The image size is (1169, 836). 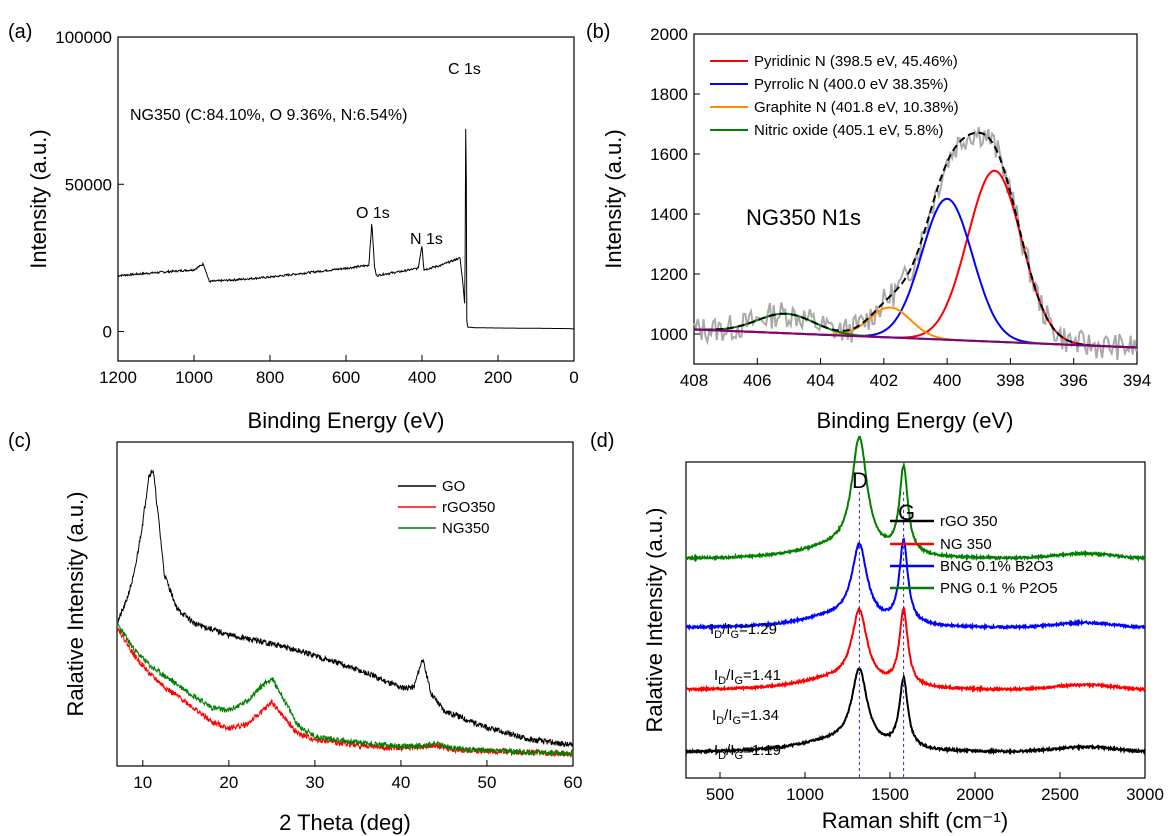 What do you see at coordinates (1074, 380) in the screenshot?
I see `panel-b-xtick-label: 396` at bounding box center [1074, 380].